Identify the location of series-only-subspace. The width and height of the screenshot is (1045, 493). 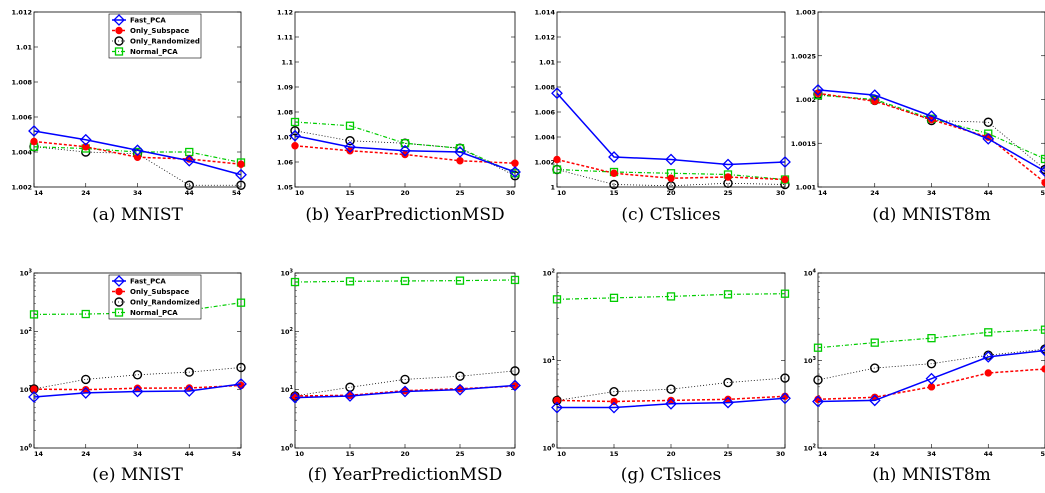
(137, 152).